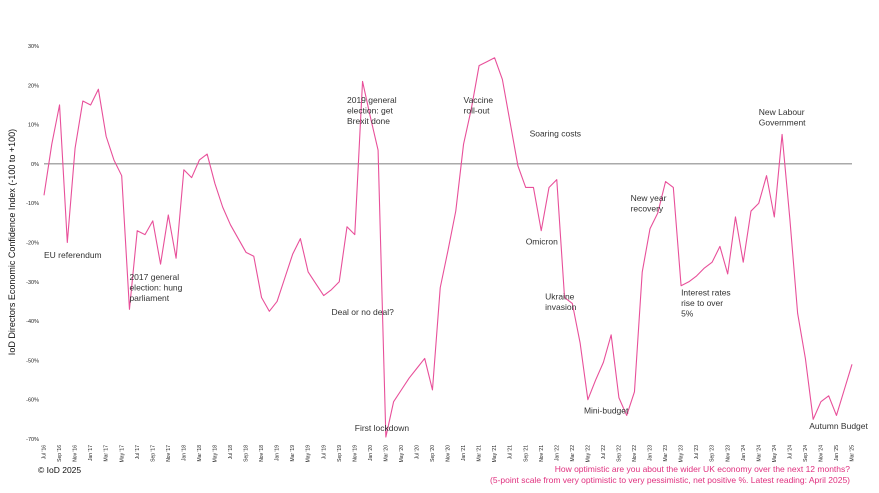  Describe the element at coordinates (511, 452) in the screenshot. I see `x-tick-label: Jul '21` at that location.